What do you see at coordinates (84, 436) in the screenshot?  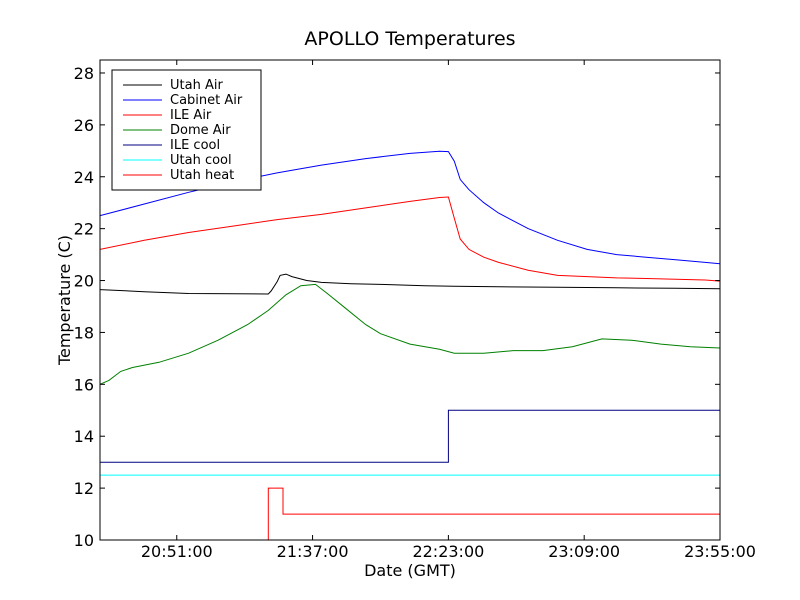 I see `y-tick-label: 14` at bounding box center [84, 436].